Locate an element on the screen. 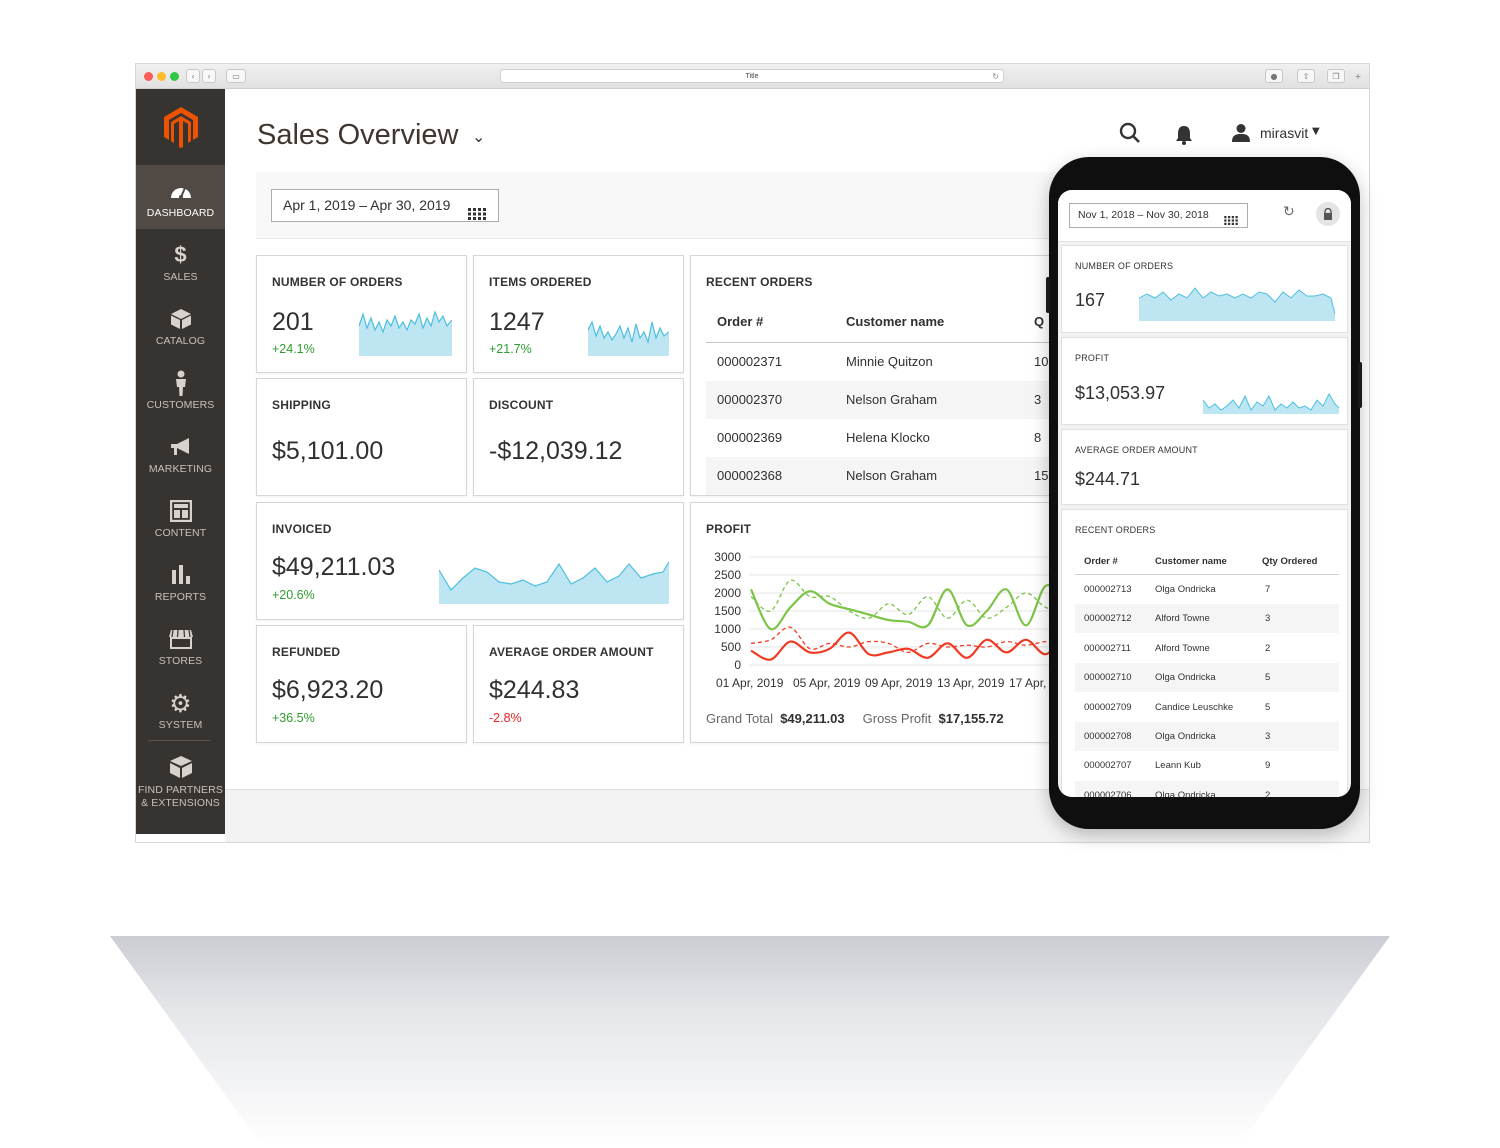  address-bar: Title ↻ is located at coordinates (752, 76).